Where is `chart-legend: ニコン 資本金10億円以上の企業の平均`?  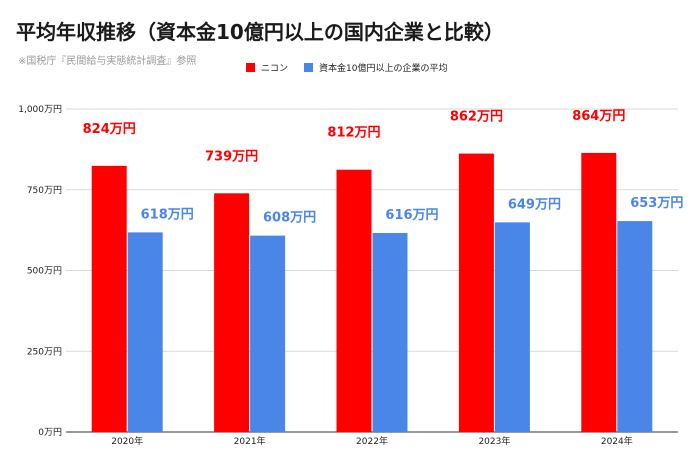
chart-legend: ニコン 資本金10億円以上の企業の平均 is located at coordinates (354, 67).